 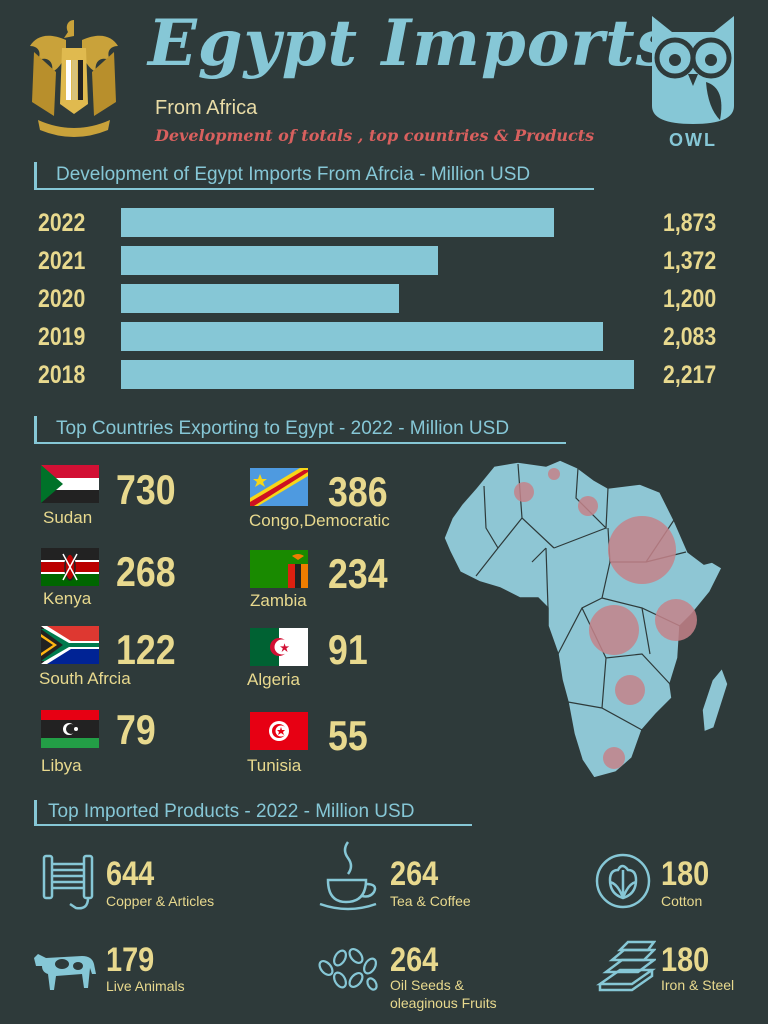 I want to click on country-name: Algeria, so click(x=273, y=679).